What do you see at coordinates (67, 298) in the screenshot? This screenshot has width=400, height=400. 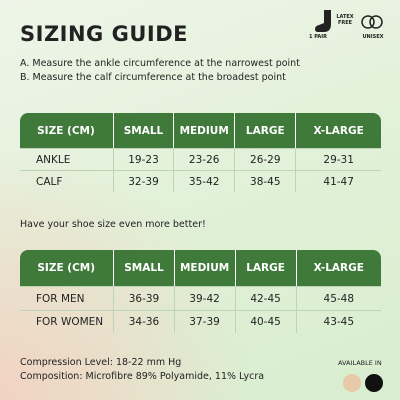 I see `table-cell: FOR MEN` at bounding box center [67, 298].